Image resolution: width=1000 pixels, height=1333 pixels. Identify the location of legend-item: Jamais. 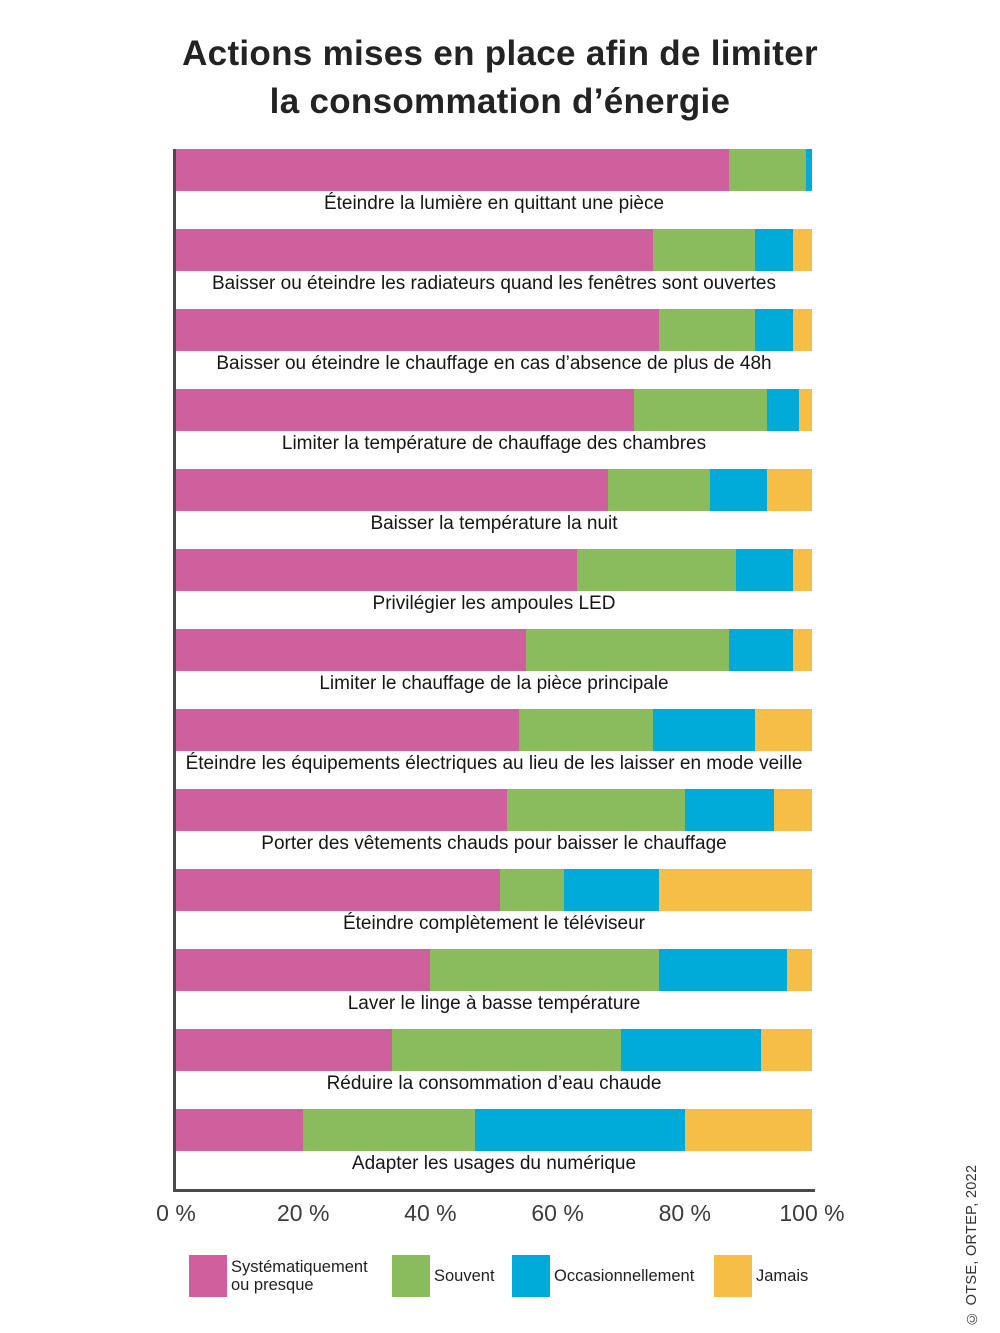
(761, 1276).